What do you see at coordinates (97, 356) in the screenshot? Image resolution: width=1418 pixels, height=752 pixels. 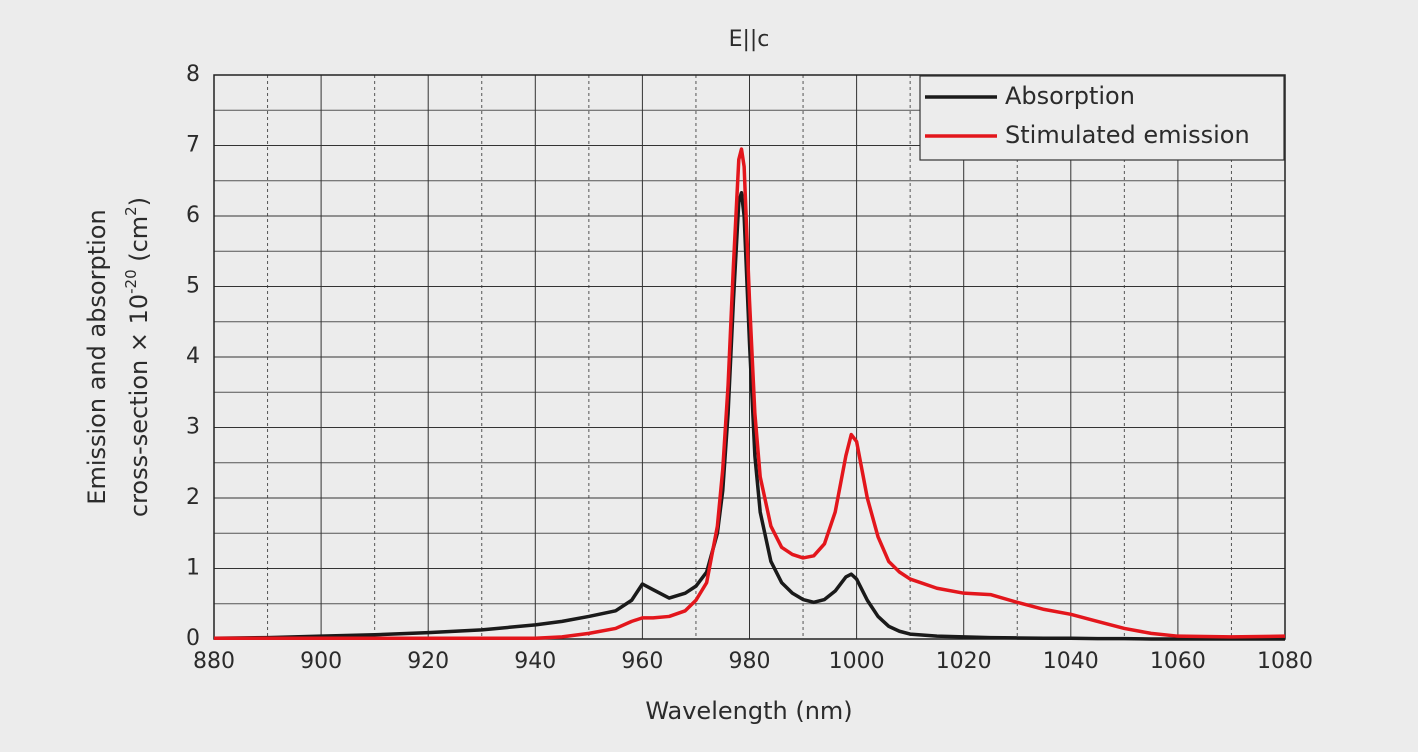 I see `y-axis-label-line: Emission and absorption` at bounding box center [97, 356].